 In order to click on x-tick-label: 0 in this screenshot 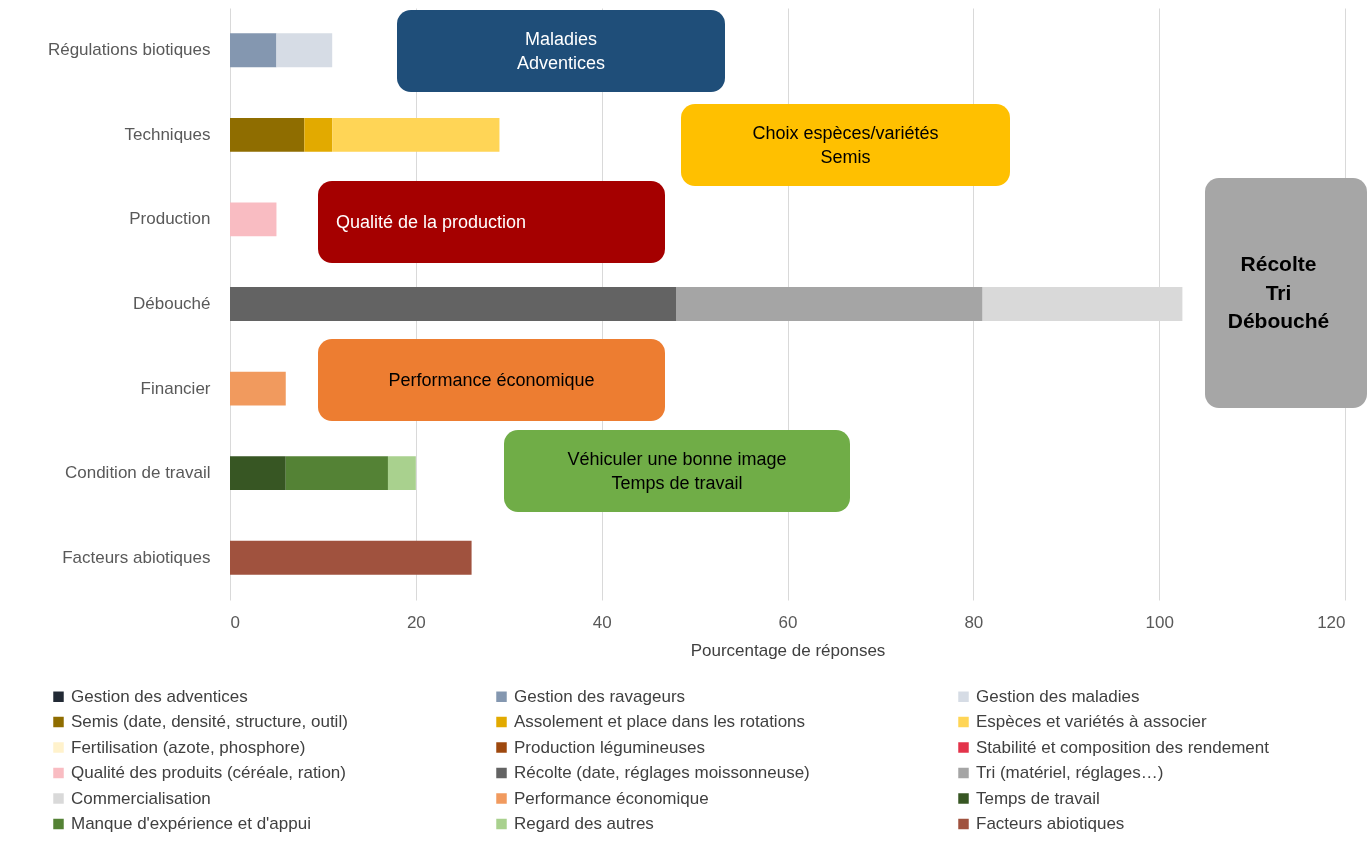, I will do `click(235, 622)`.